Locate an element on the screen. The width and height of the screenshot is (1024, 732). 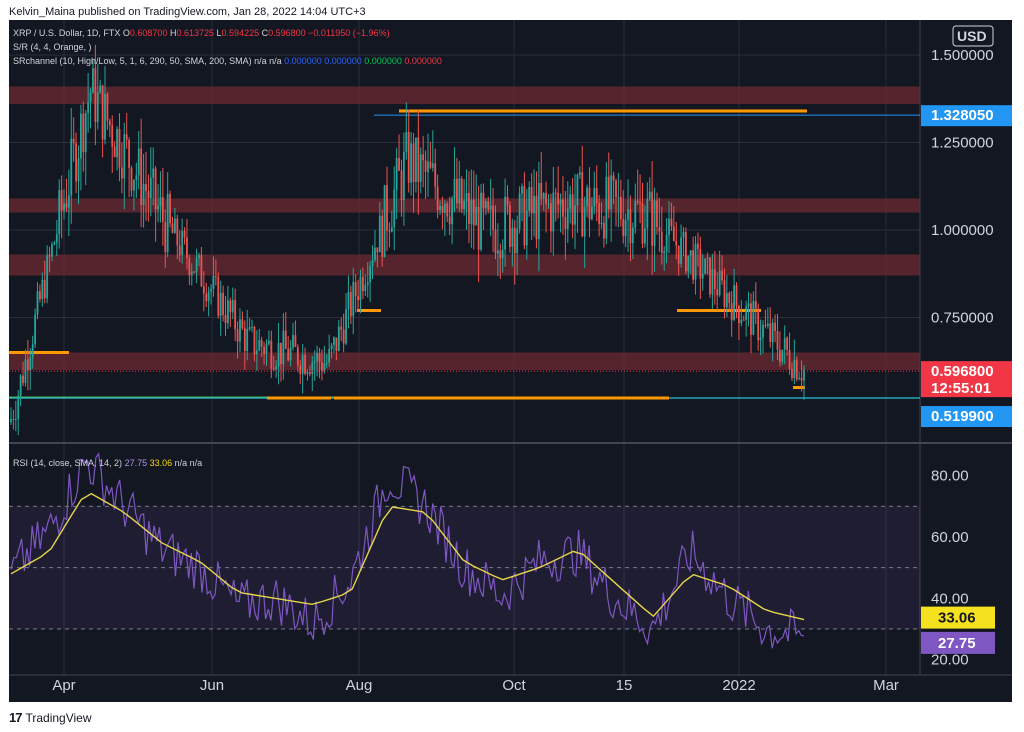
time-label-0: Apr is located at coordinates (63, 685).